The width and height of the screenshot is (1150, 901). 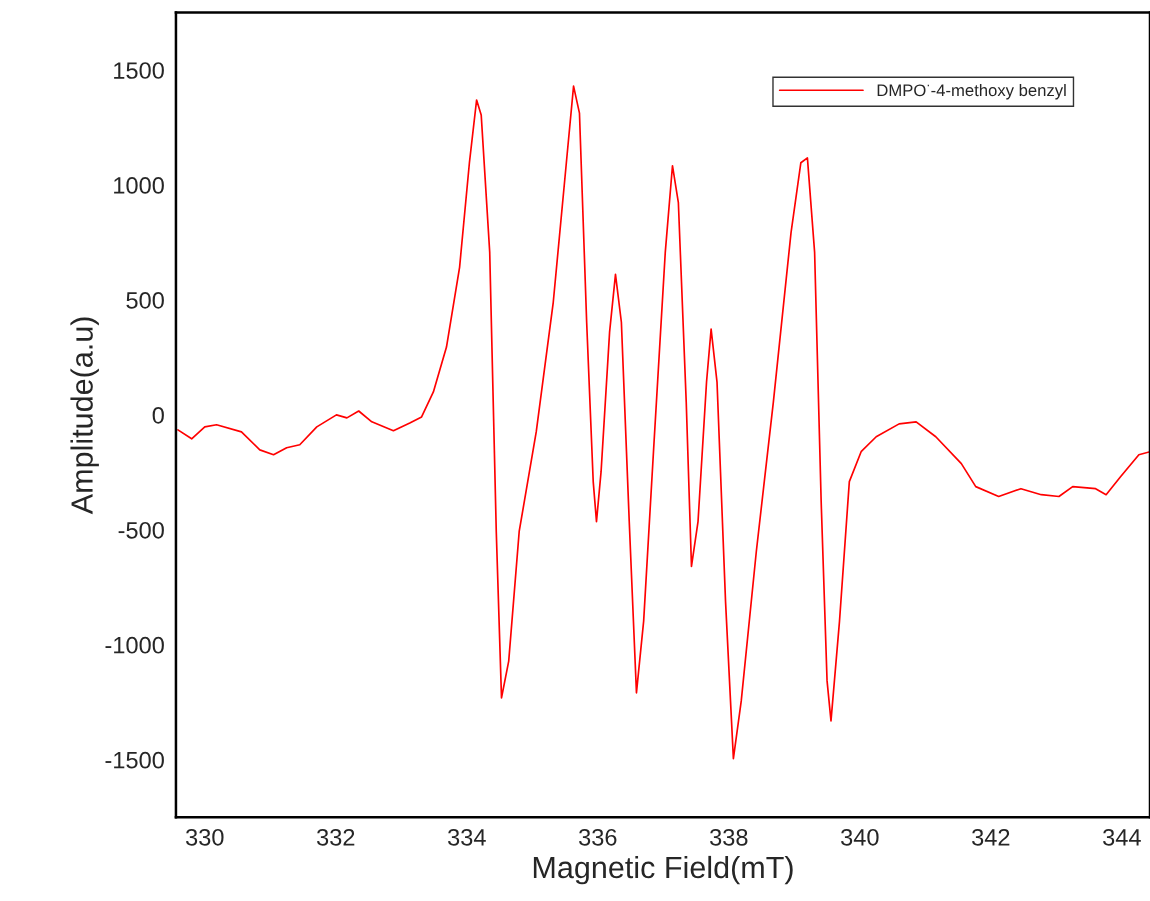 What do you see at coordinates (663, 870) in the screenshot?
I see `x-axis-title: Magnetic Field(mT)` at bounding box center [663, 870].